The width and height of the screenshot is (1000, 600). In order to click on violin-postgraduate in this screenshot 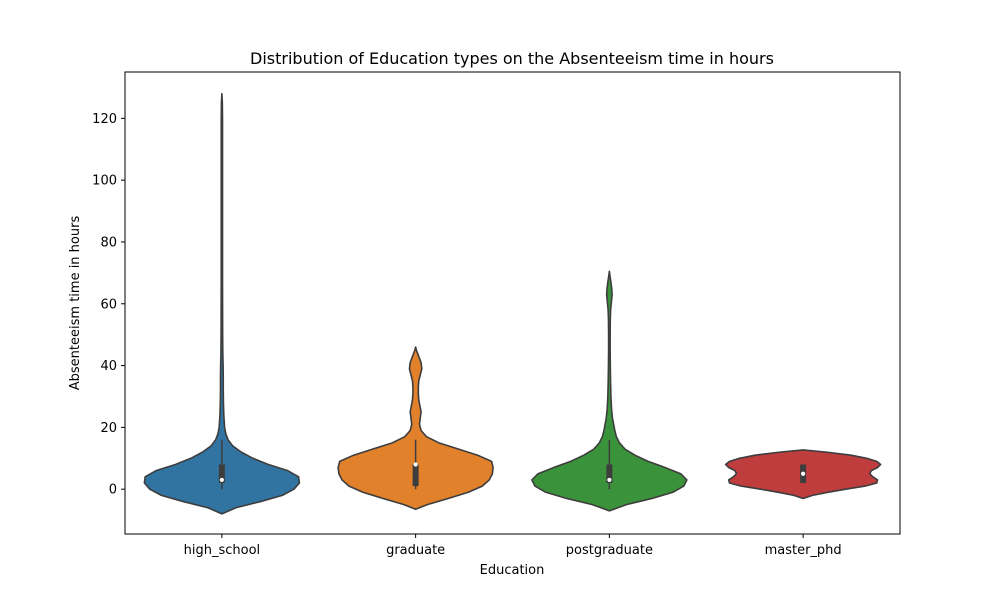, I will do `click(609, 391)`.